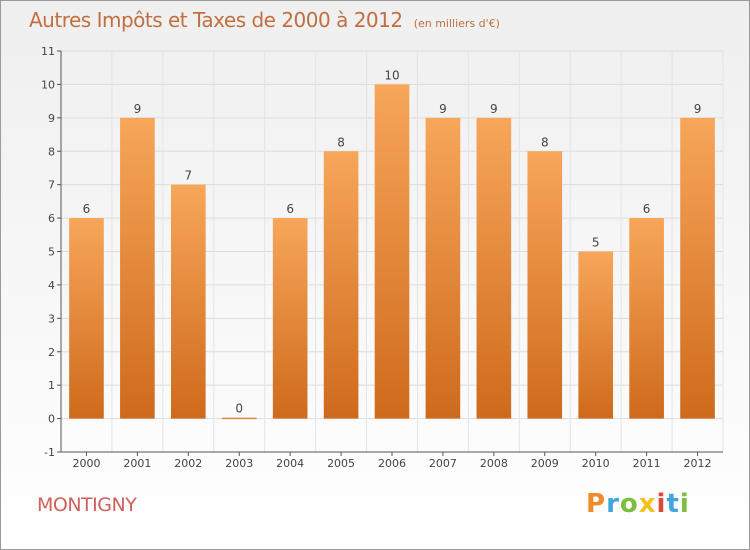  What do you see at coordinates (456, 23) in the screenshot?
I see `chart-subtitle: (en milliers d'€)` at bounding box center [456, 23].